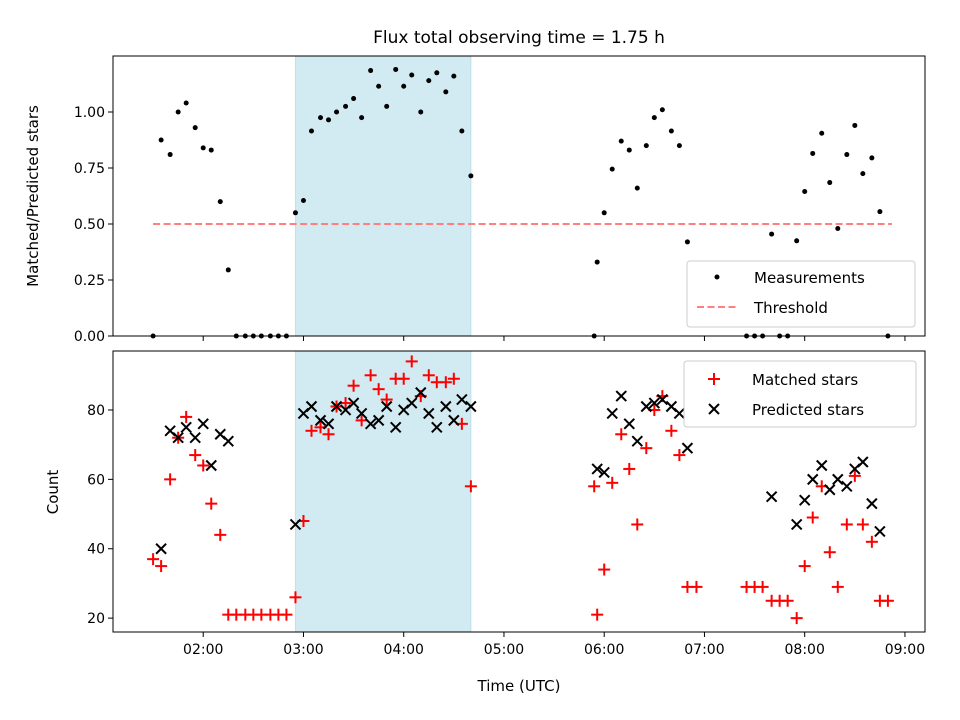  What do you see at coordinates (303, 650) in the screenshot?
I see `bottom-x-tick-label: 03:00` at bounding box center [303, 650].